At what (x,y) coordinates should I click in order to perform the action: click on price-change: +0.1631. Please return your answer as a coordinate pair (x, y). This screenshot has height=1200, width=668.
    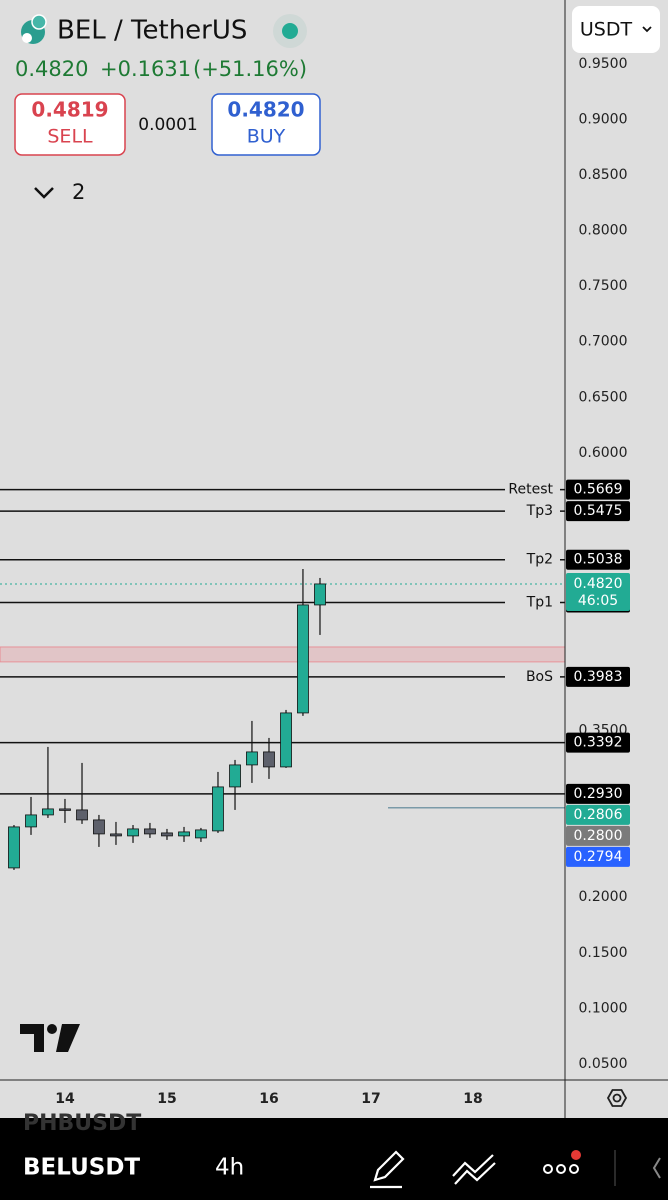
    Looking at the image, I should click on (145, 69).